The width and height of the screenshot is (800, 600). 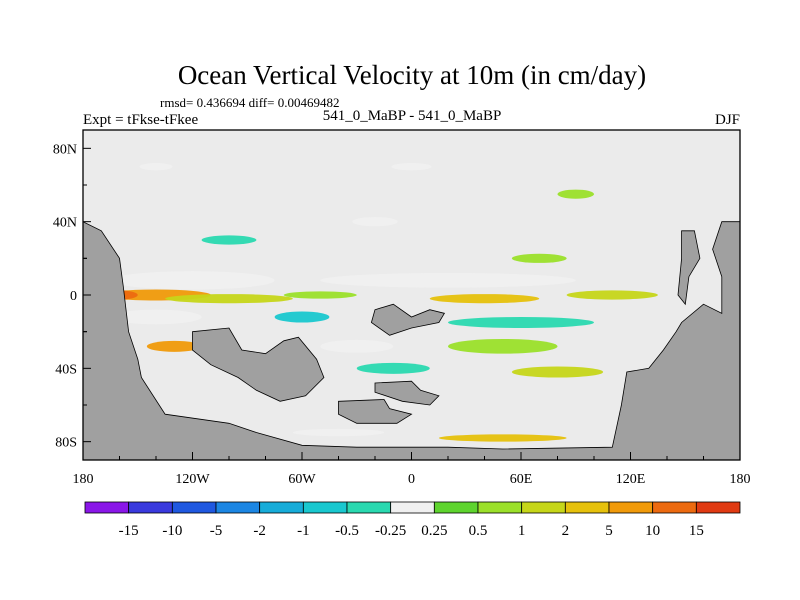 I want to click on colorbar-label: 15, so click(x=696, y=531).